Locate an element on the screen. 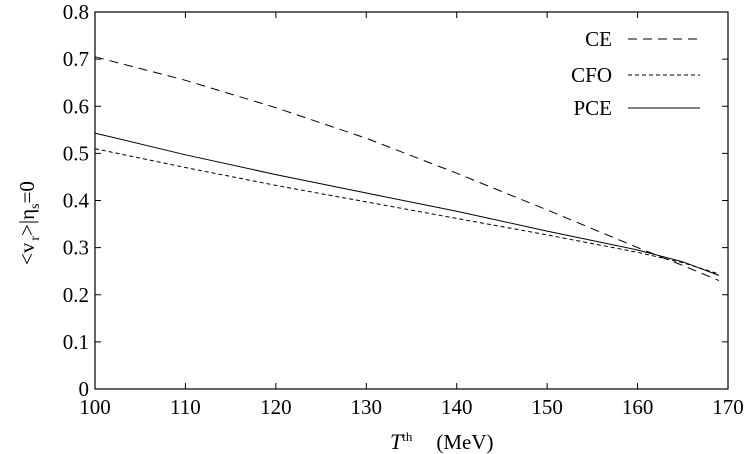  x-tick-label: 140 is located at coordinates (457, 407).